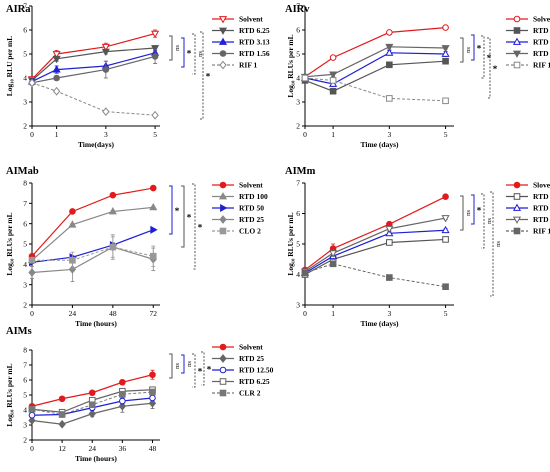 This screenshot has height=472, width=550. What do you see at coordinates (305, 313) in the screenshot?
I see `x-tick-label: 0` at bounding box center [305, 313].